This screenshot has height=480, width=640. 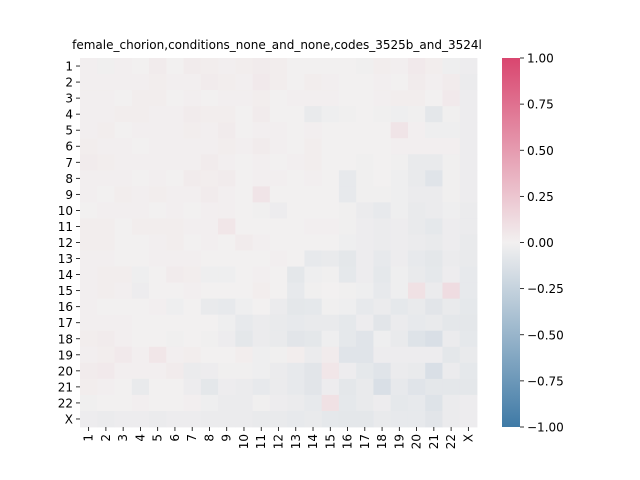 I want to click on x-tick-label: 16, so click(x=348, y=441).